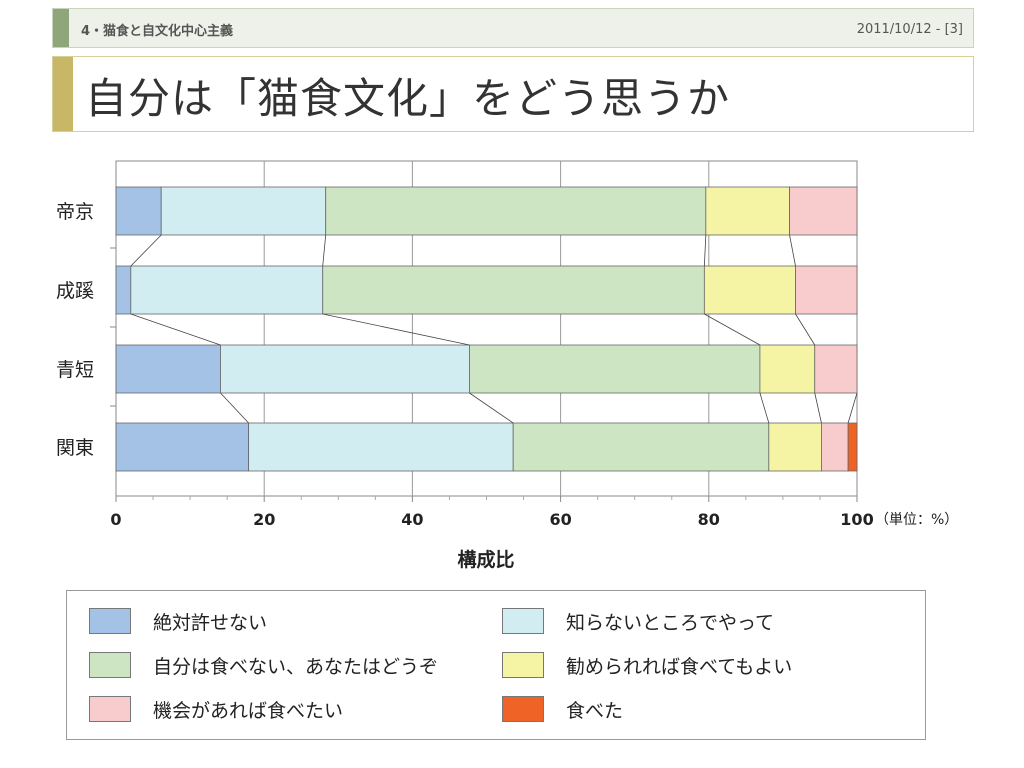 This screenshot has height=768, width=1024. Describe the element at coordinates (210, 622) in the screenshot. I see `legend-label: 絶対許せない` at that location.